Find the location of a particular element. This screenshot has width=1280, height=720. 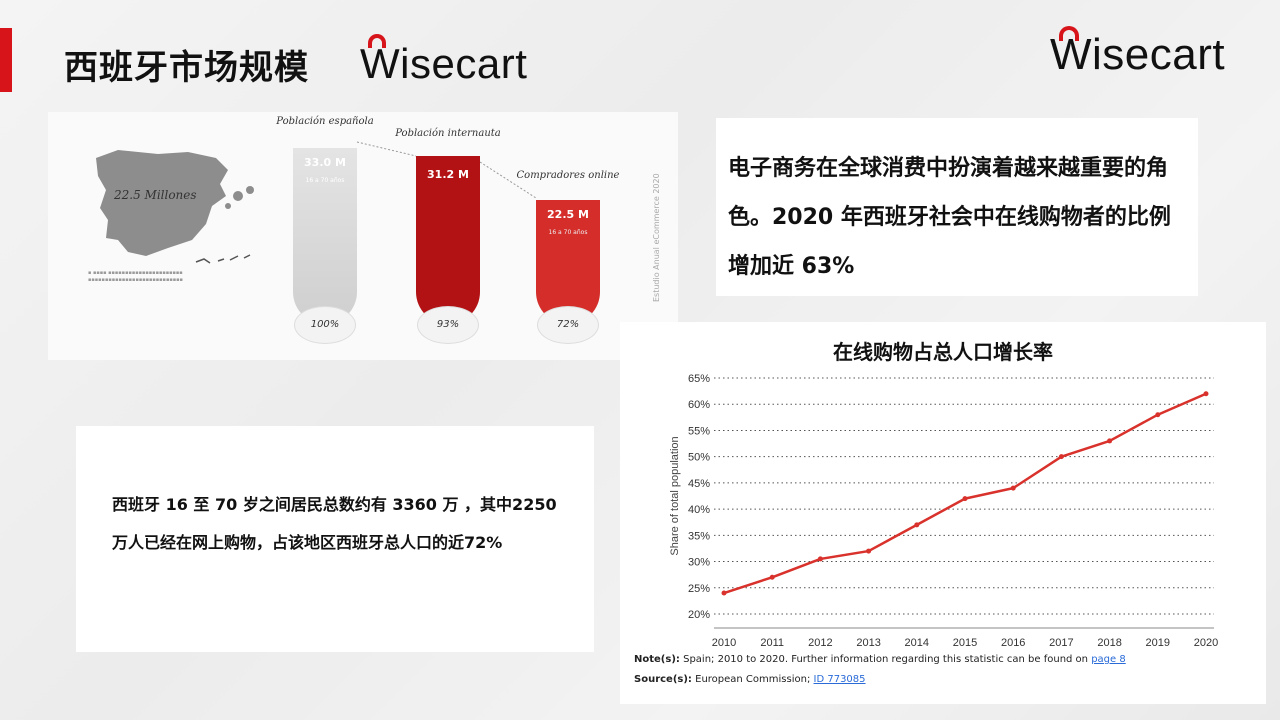

column-percent: 100% is located at coordinates (325, 325).